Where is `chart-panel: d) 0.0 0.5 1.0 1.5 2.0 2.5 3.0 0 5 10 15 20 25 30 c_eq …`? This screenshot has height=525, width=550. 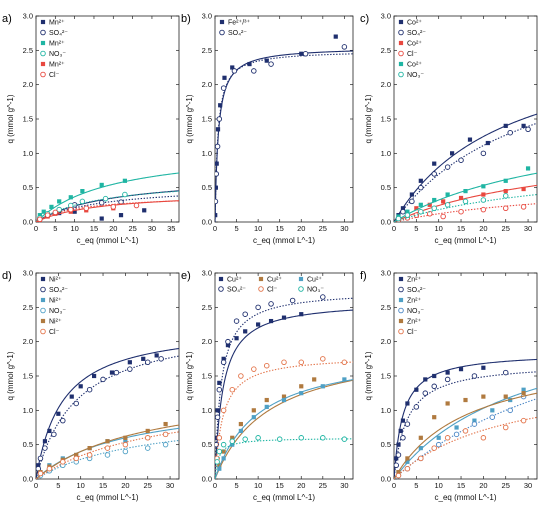 chart-panel: d) 0.0 0.5 1.0 1.5 2.0 2.5 3.0 0 5 10 15 20 25 30 c_eq … is located at coordinates (91, 385).